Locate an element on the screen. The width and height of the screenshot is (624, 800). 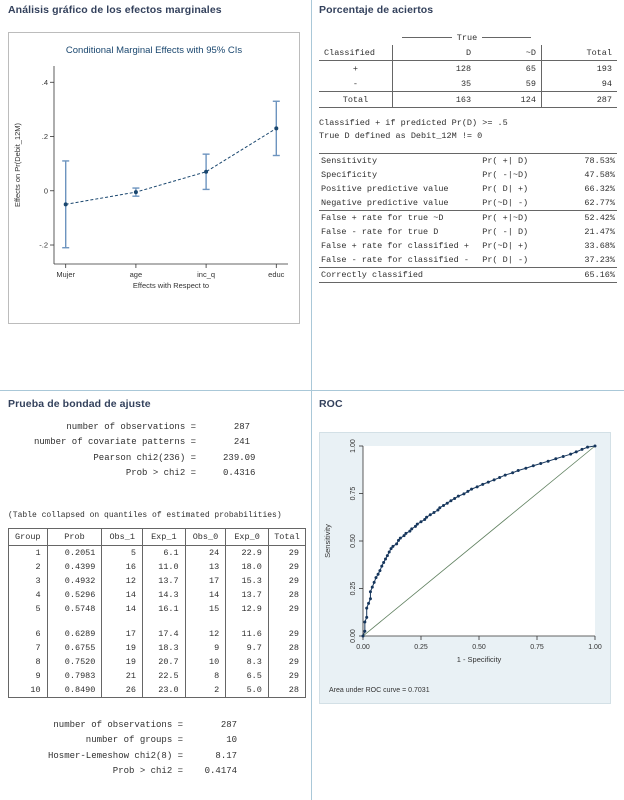
cell: 6 is located at coordinates (38, 634).